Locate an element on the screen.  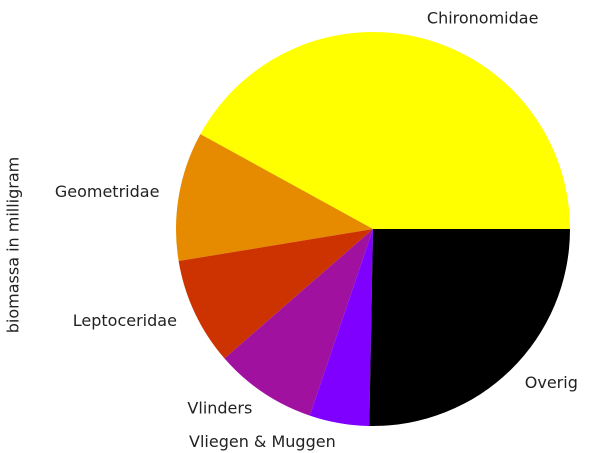
slice-label: Vlinders is located at coordinates (219, 407).